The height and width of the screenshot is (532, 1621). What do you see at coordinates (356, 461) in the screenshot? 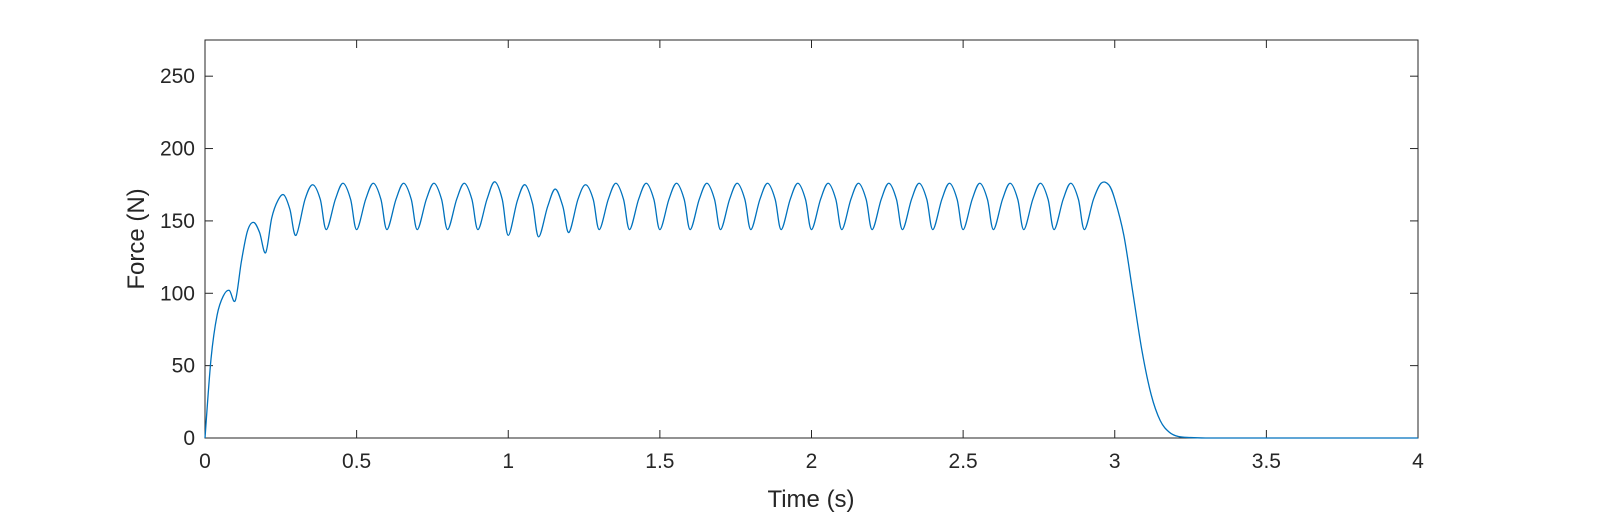
I see `x-tick-label: 0.5` at bounding box center [356, 461].